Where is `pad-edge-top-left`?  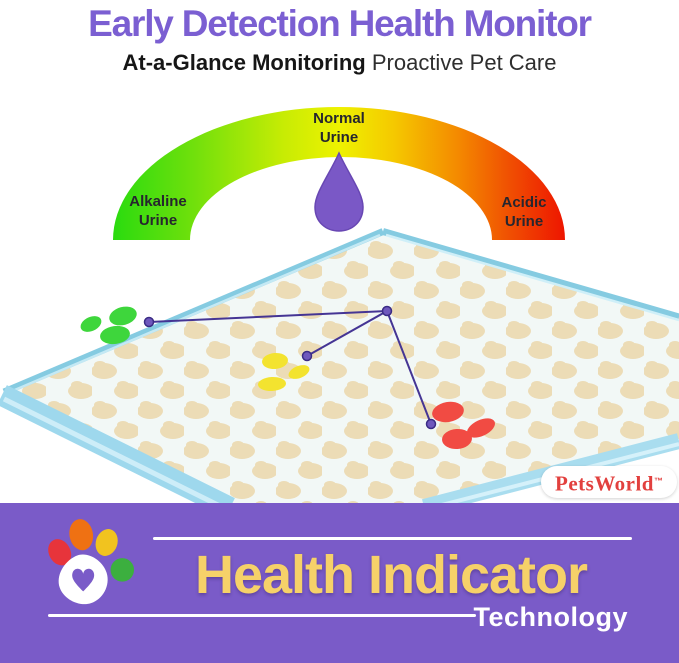
pad-edge-top-left is located at coordinates (193, 312).